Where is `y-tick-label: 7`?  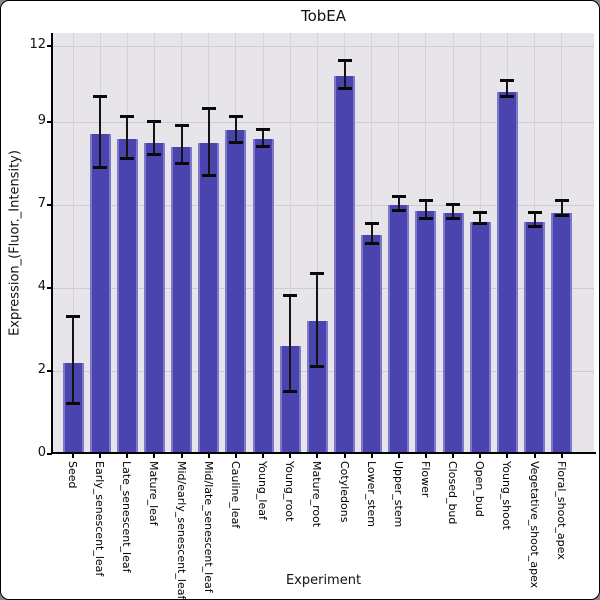
y-tick-label: 7 is located at coordinates (41, 203).